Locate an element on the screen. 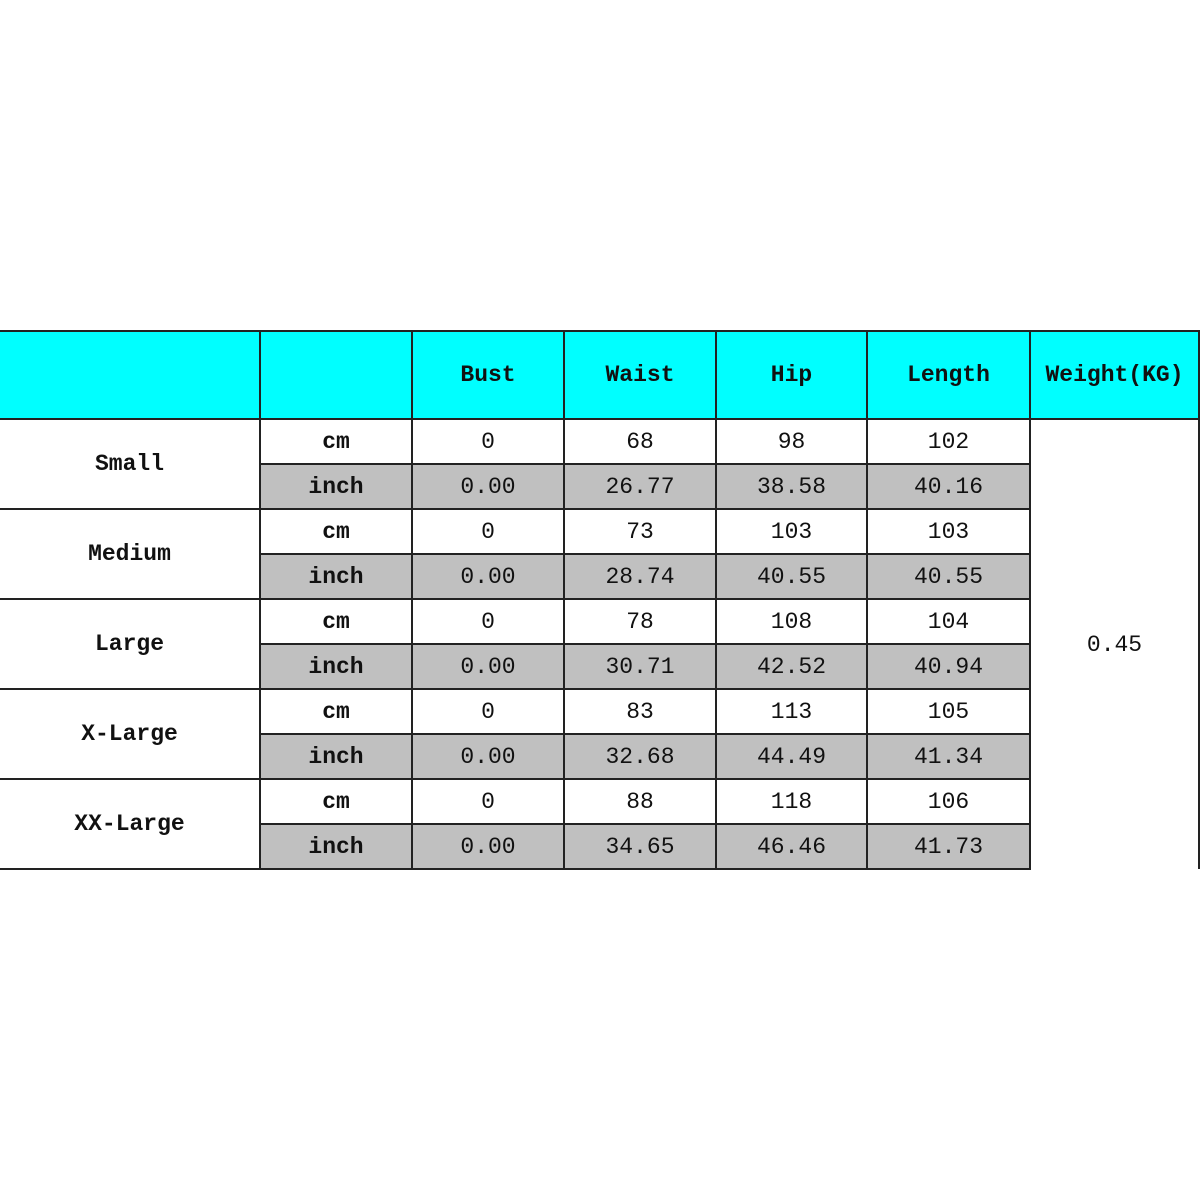 The height and width of the screenshot is (1200, 1200). table-row-cm: Medium cm 0 73 103 103 is located at coordinates (599, 554).